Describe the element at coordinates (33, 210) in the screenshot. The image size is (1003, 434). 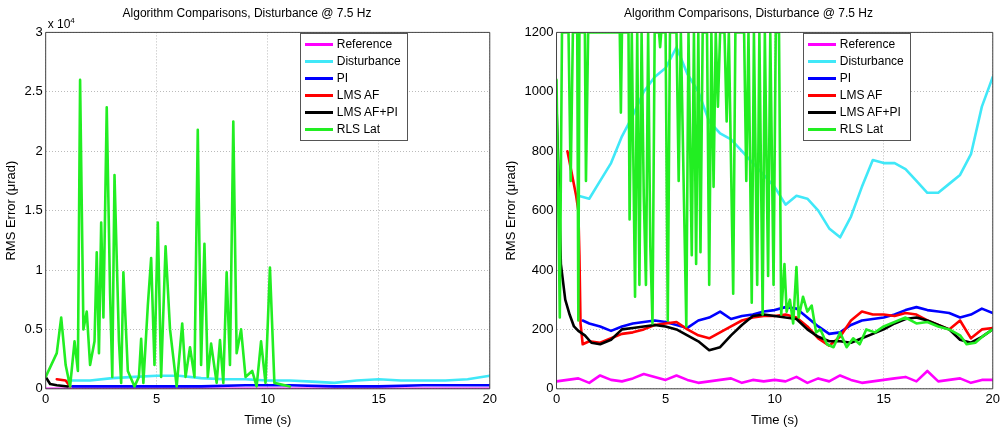
I see `y-tick-label: 1.5` at that location.